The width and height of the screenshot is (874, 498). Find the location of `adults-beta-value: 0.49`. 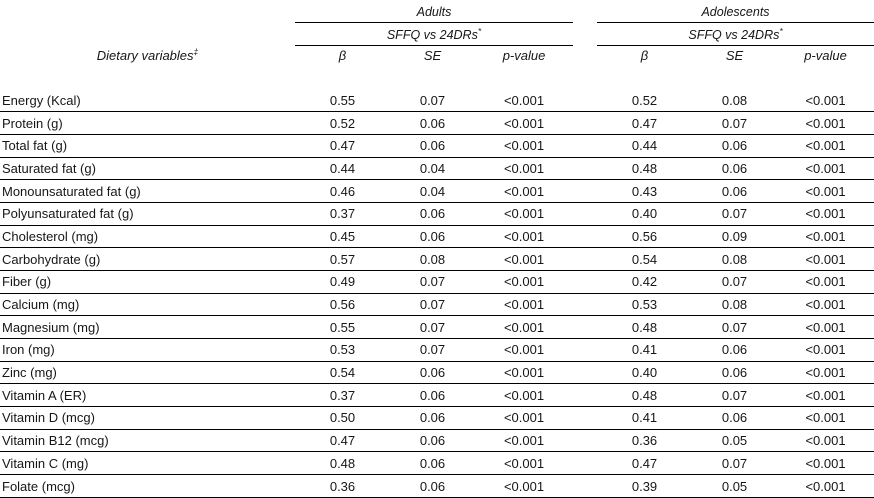

adults-beta-value: 0.49 is located at coordinates (342, 282).